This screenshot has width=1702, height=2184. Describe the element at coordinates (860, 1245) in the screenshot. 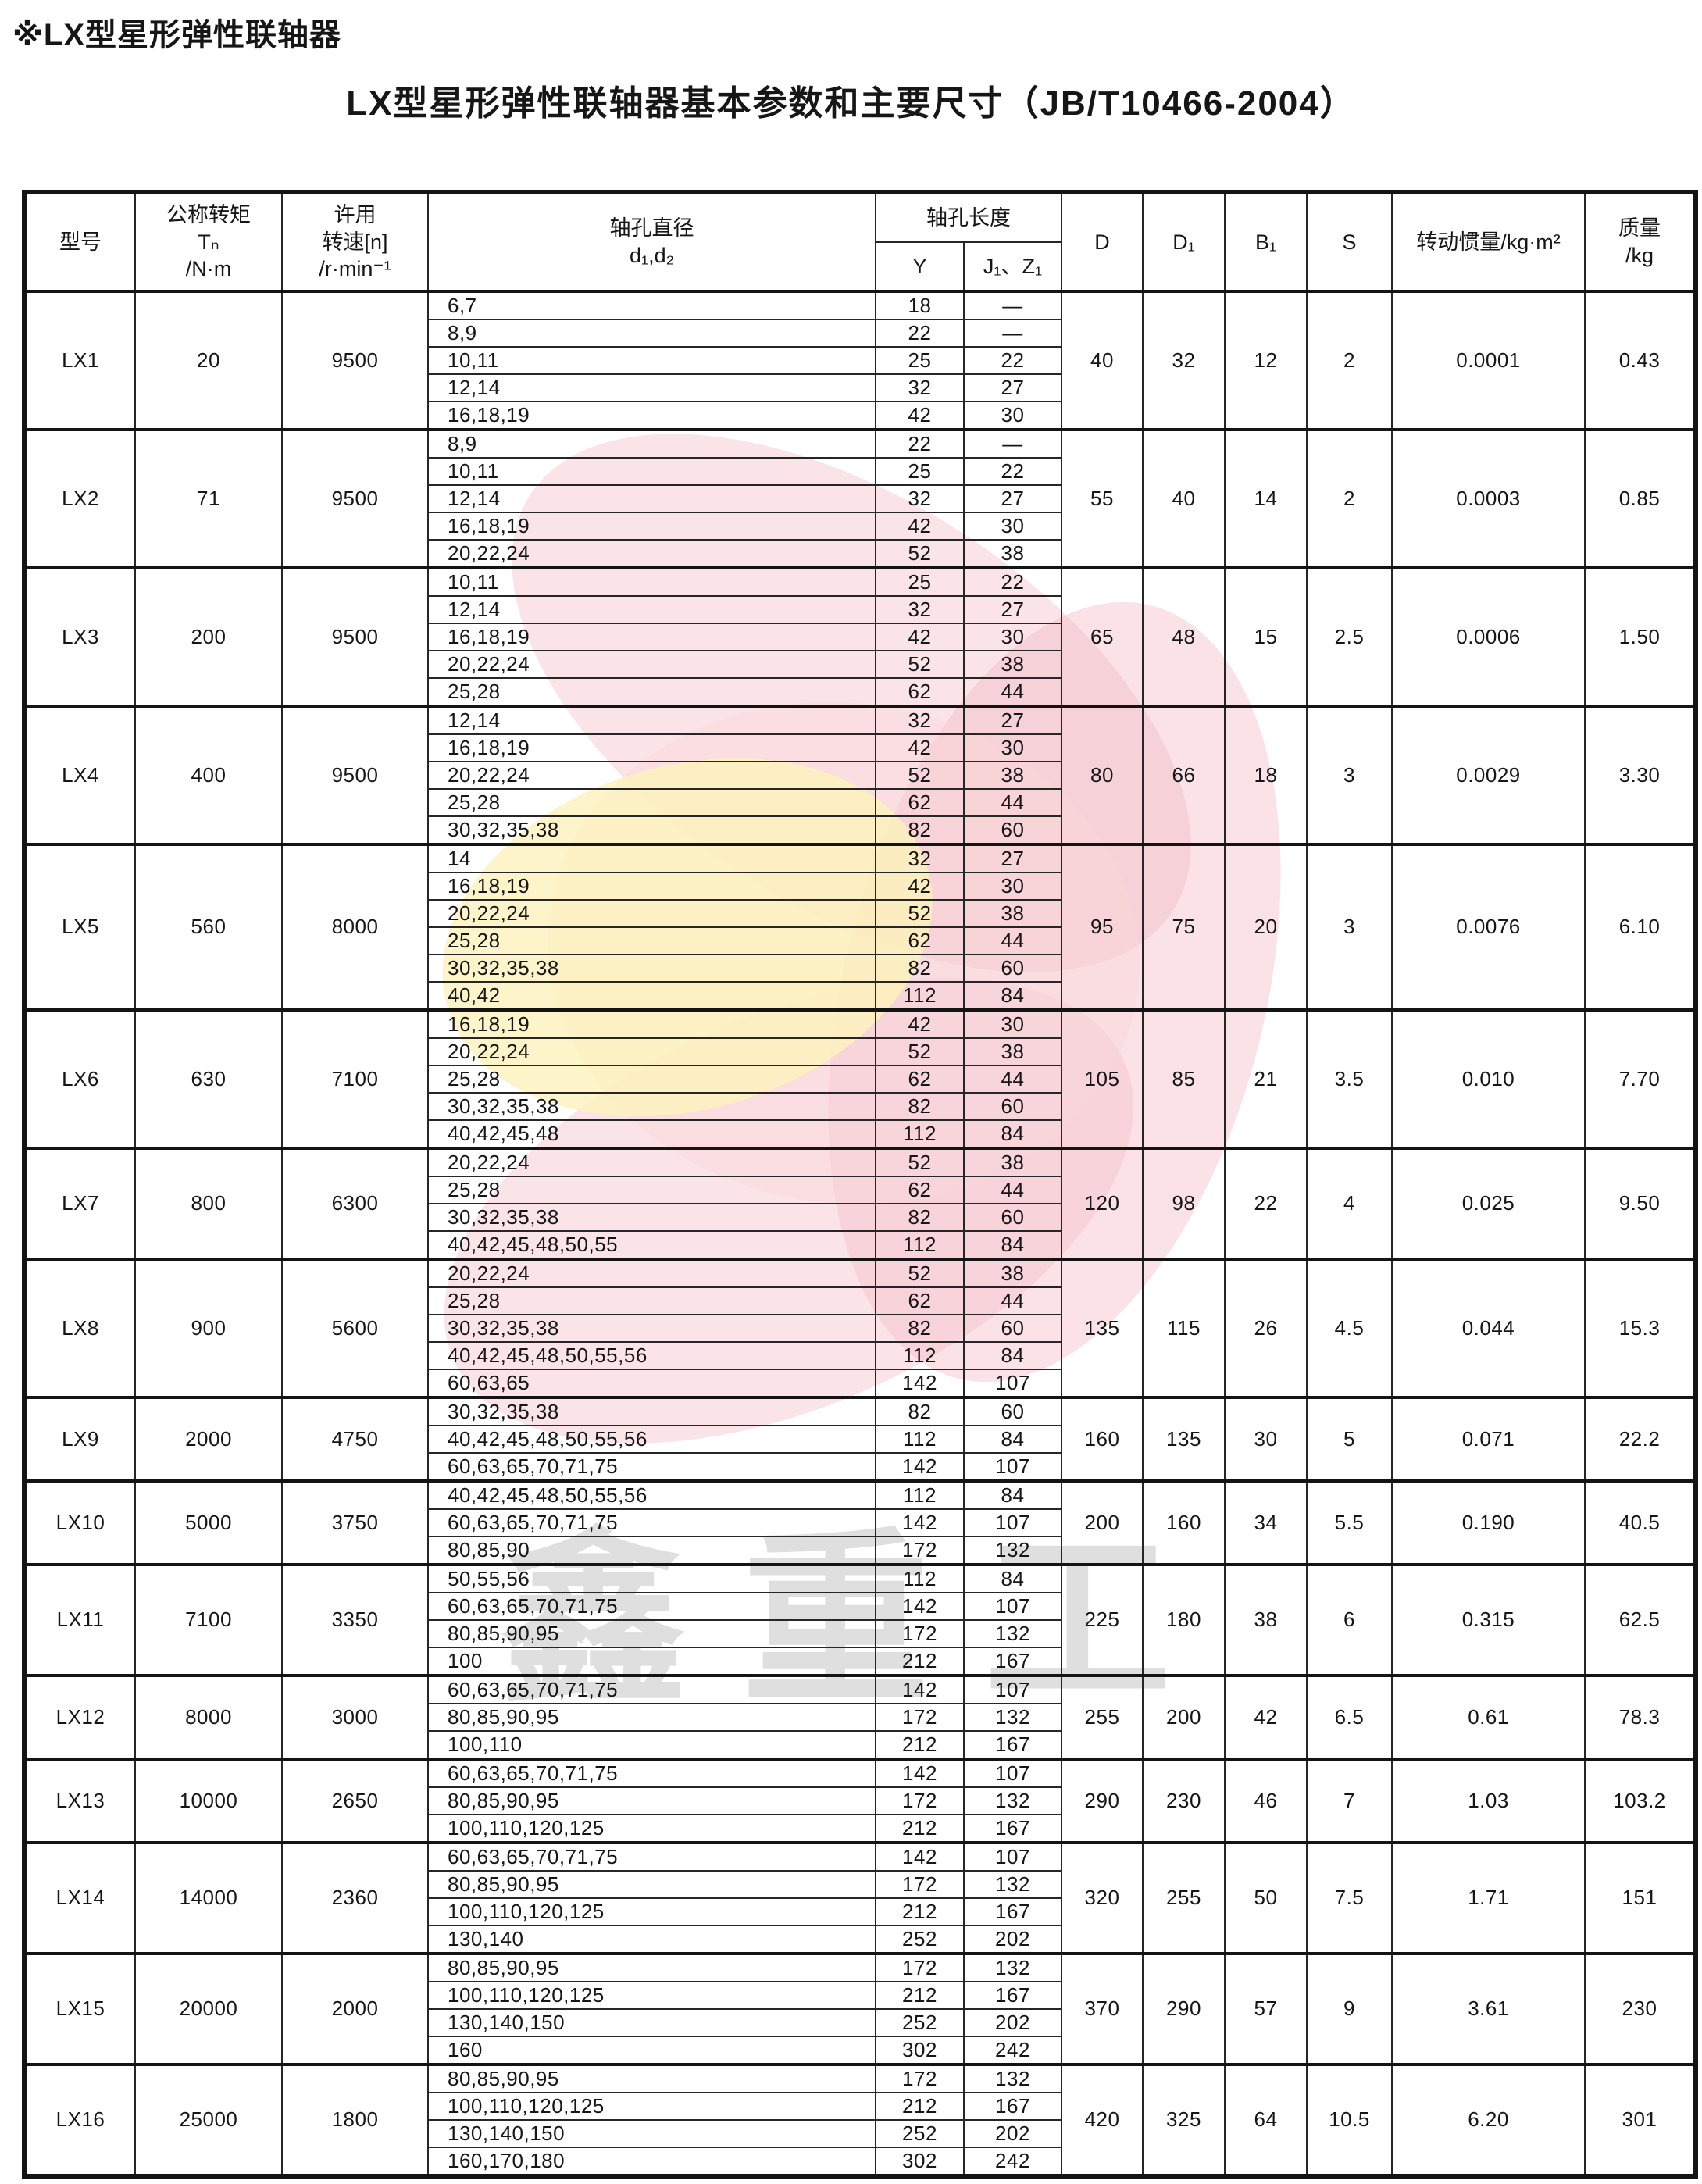

I see `table-row: 40,42,45,48,50,55 112 84` at that location.